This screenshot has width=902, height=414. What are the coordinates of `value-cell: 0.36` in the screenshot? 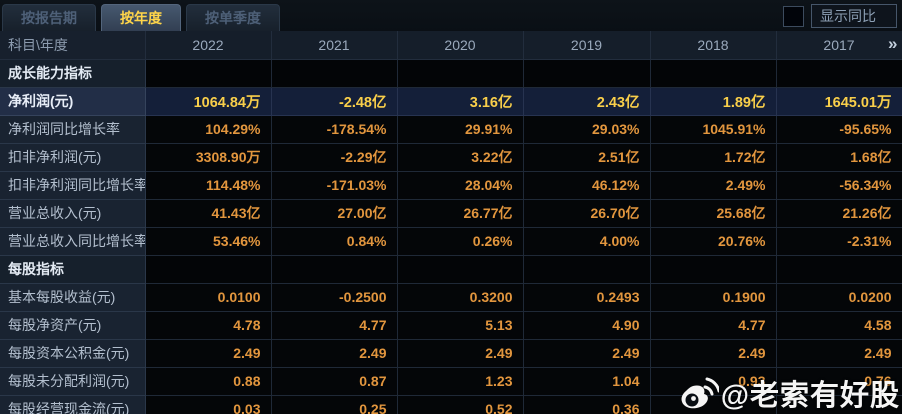 It's located at (586, 404).